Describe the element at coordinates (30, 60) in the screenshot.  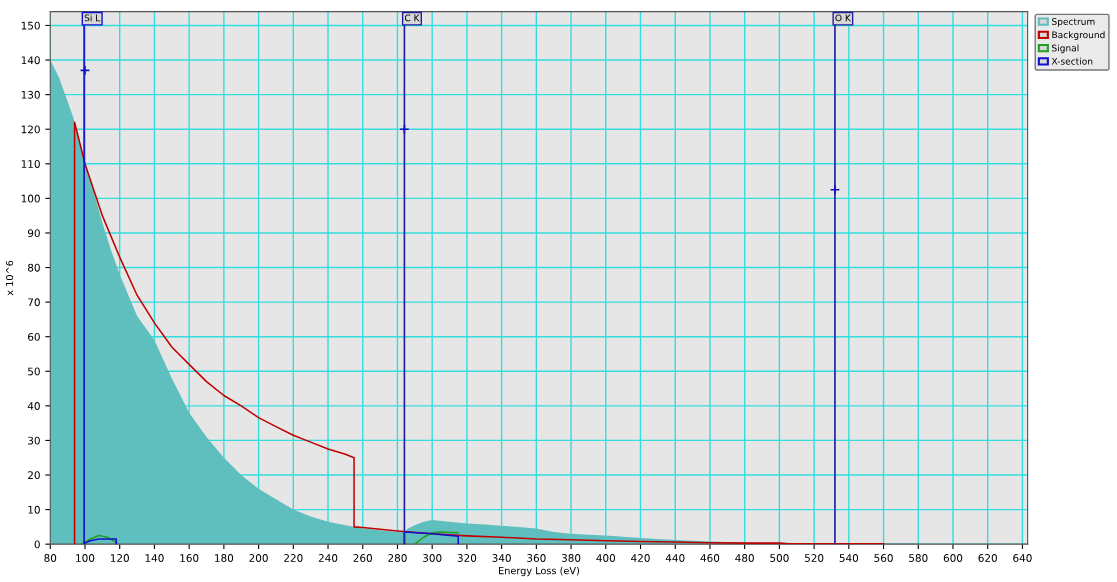
I see `y-tick-label: 140` at that location.